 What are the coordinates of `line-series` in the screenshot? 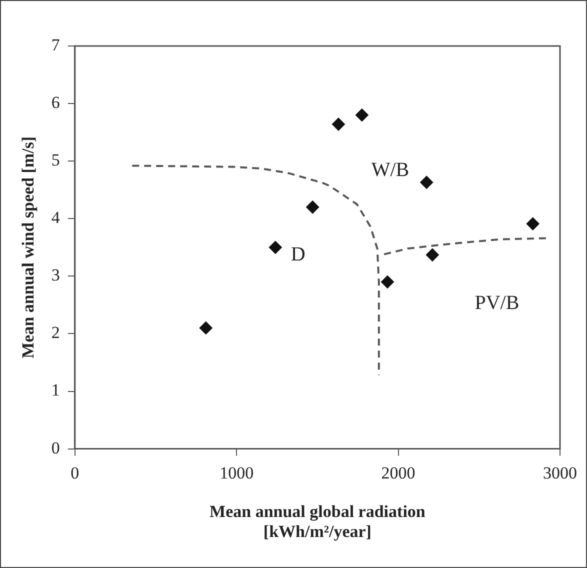 It's located at (466, 246).